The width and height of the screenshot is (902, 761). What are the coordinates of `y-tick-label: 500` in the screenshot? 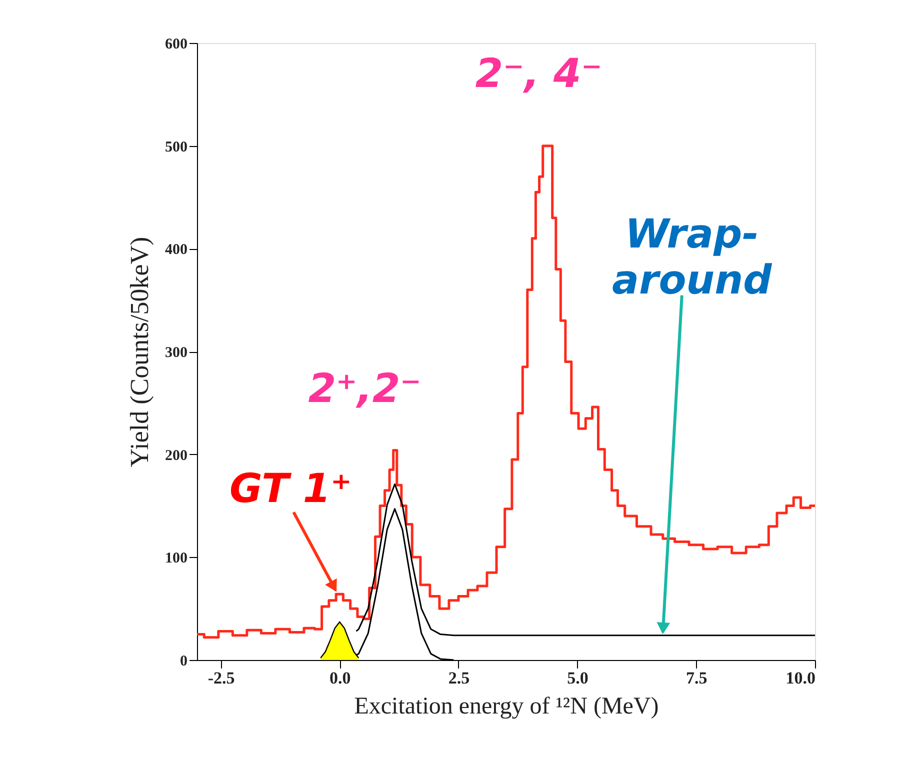 It's located at (176, 147).